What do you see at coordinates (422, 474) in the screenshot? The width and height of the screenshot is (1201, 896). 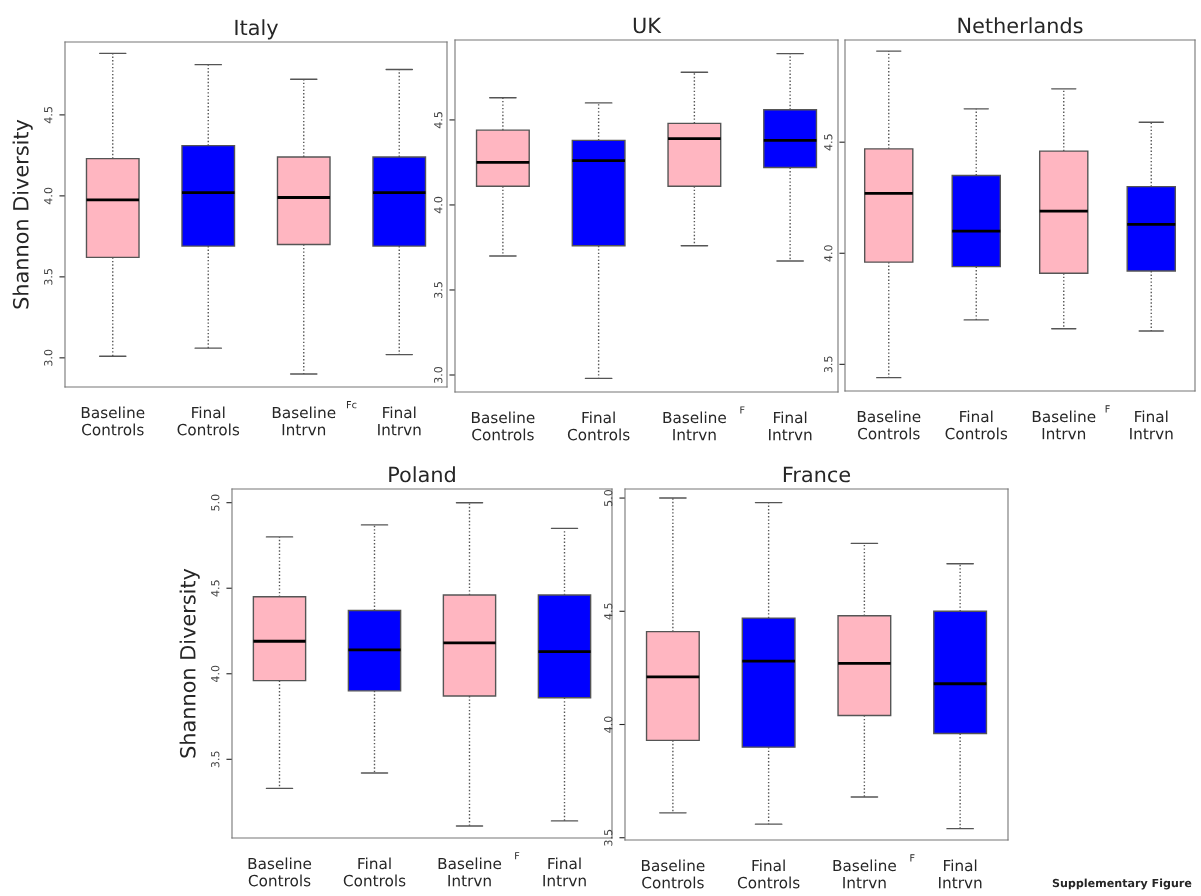 I see `chart-title: Poland` at bounding box center [422, 474].